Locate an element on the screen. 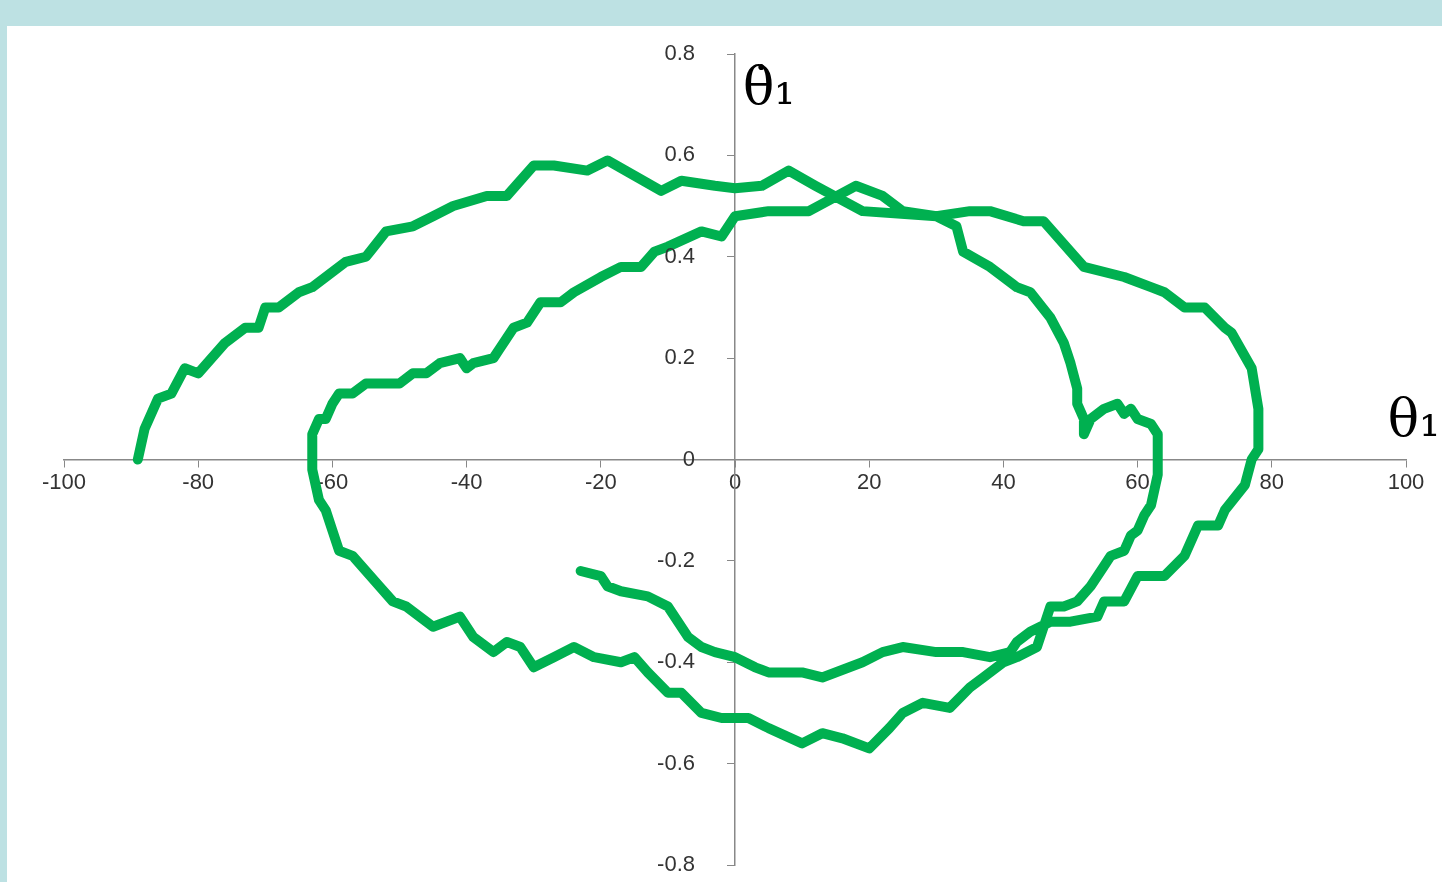 This screenshot has width=1442, height=882. x-tick-label: 80 is located at coordinates (1272, 481).